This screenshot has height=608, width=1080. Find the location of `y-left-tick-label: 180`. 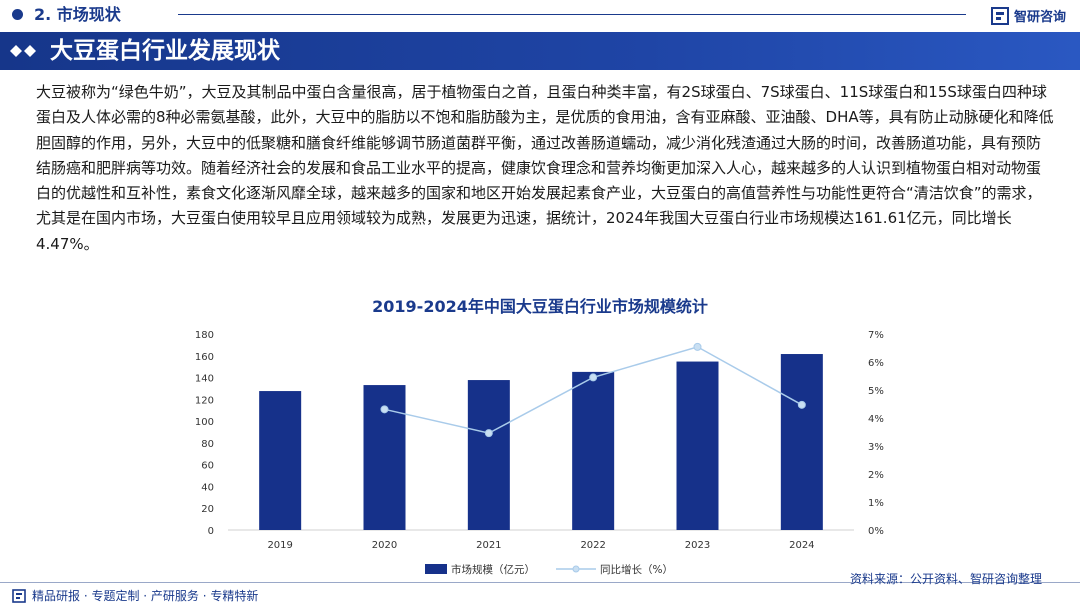

y-left-tick-label: 180 is located at coordinates (204, 335).